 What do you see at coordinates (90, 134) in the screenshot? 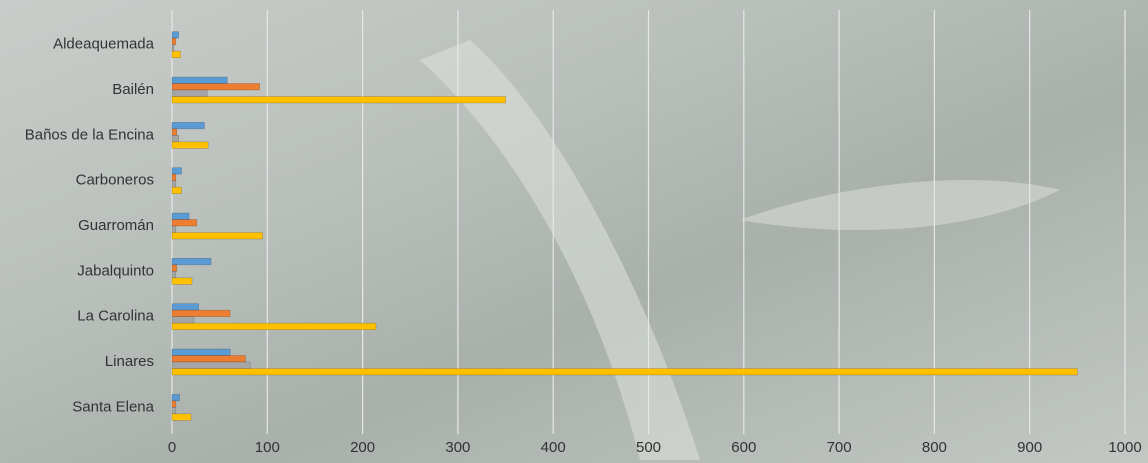
I see `y-tick-label: Baños de la Encina` at bounding box center [90, 134].